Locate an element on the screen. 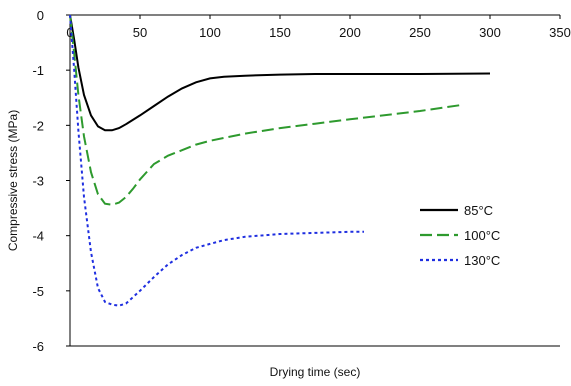 The height and width of the screenshot is (386, 571). y-axis-label: Compressive stress (MPa) is located at coordinates (13, 180).